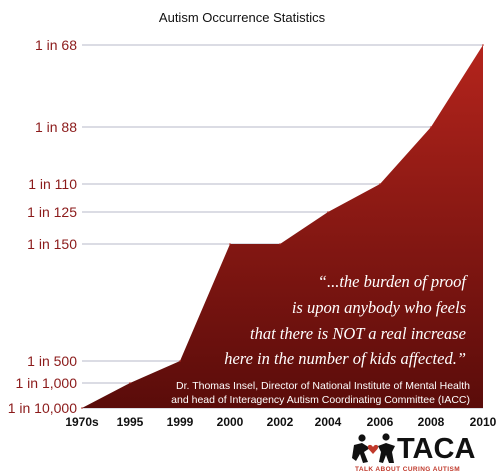 This screenshot has width=500, height=475. Describe the element at coordinates (52, 361) in the screenshot. I see `y-tick-label: 1 in 500` at that location.